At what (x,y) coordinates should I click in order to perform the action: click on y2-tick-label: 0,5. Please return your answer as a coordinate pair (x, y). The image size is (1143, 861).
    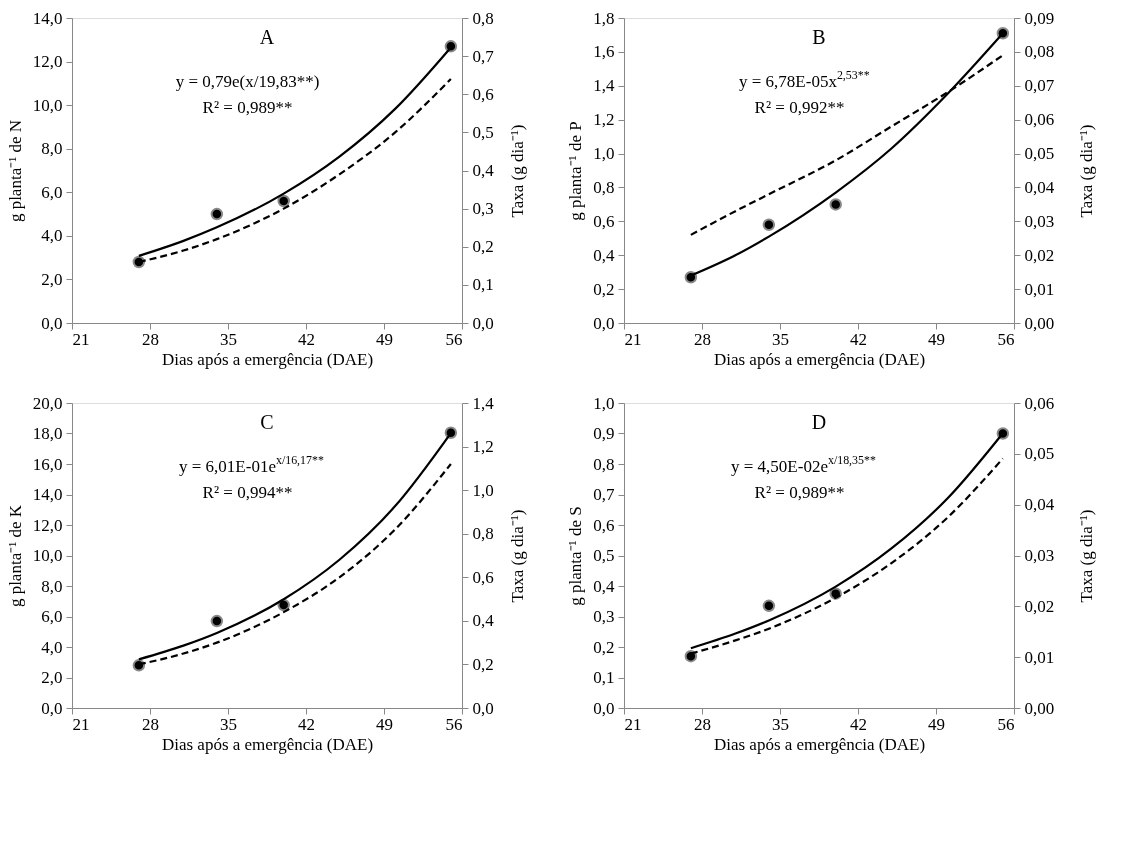
    Looking at the image, I should click on (483, 132).